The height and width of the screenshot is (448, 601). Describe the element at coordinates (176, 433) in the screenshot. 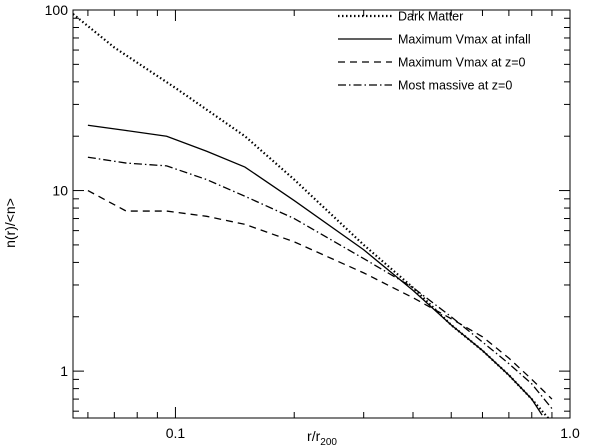

I see `x-tick-label: 0.1` at that location.